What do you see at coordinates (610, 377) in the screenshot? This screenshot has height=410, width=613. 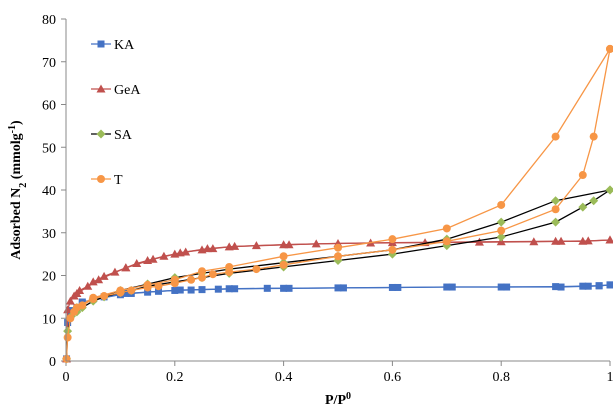 I see `x-tick-label: 1` at bounding box center [610, 377].